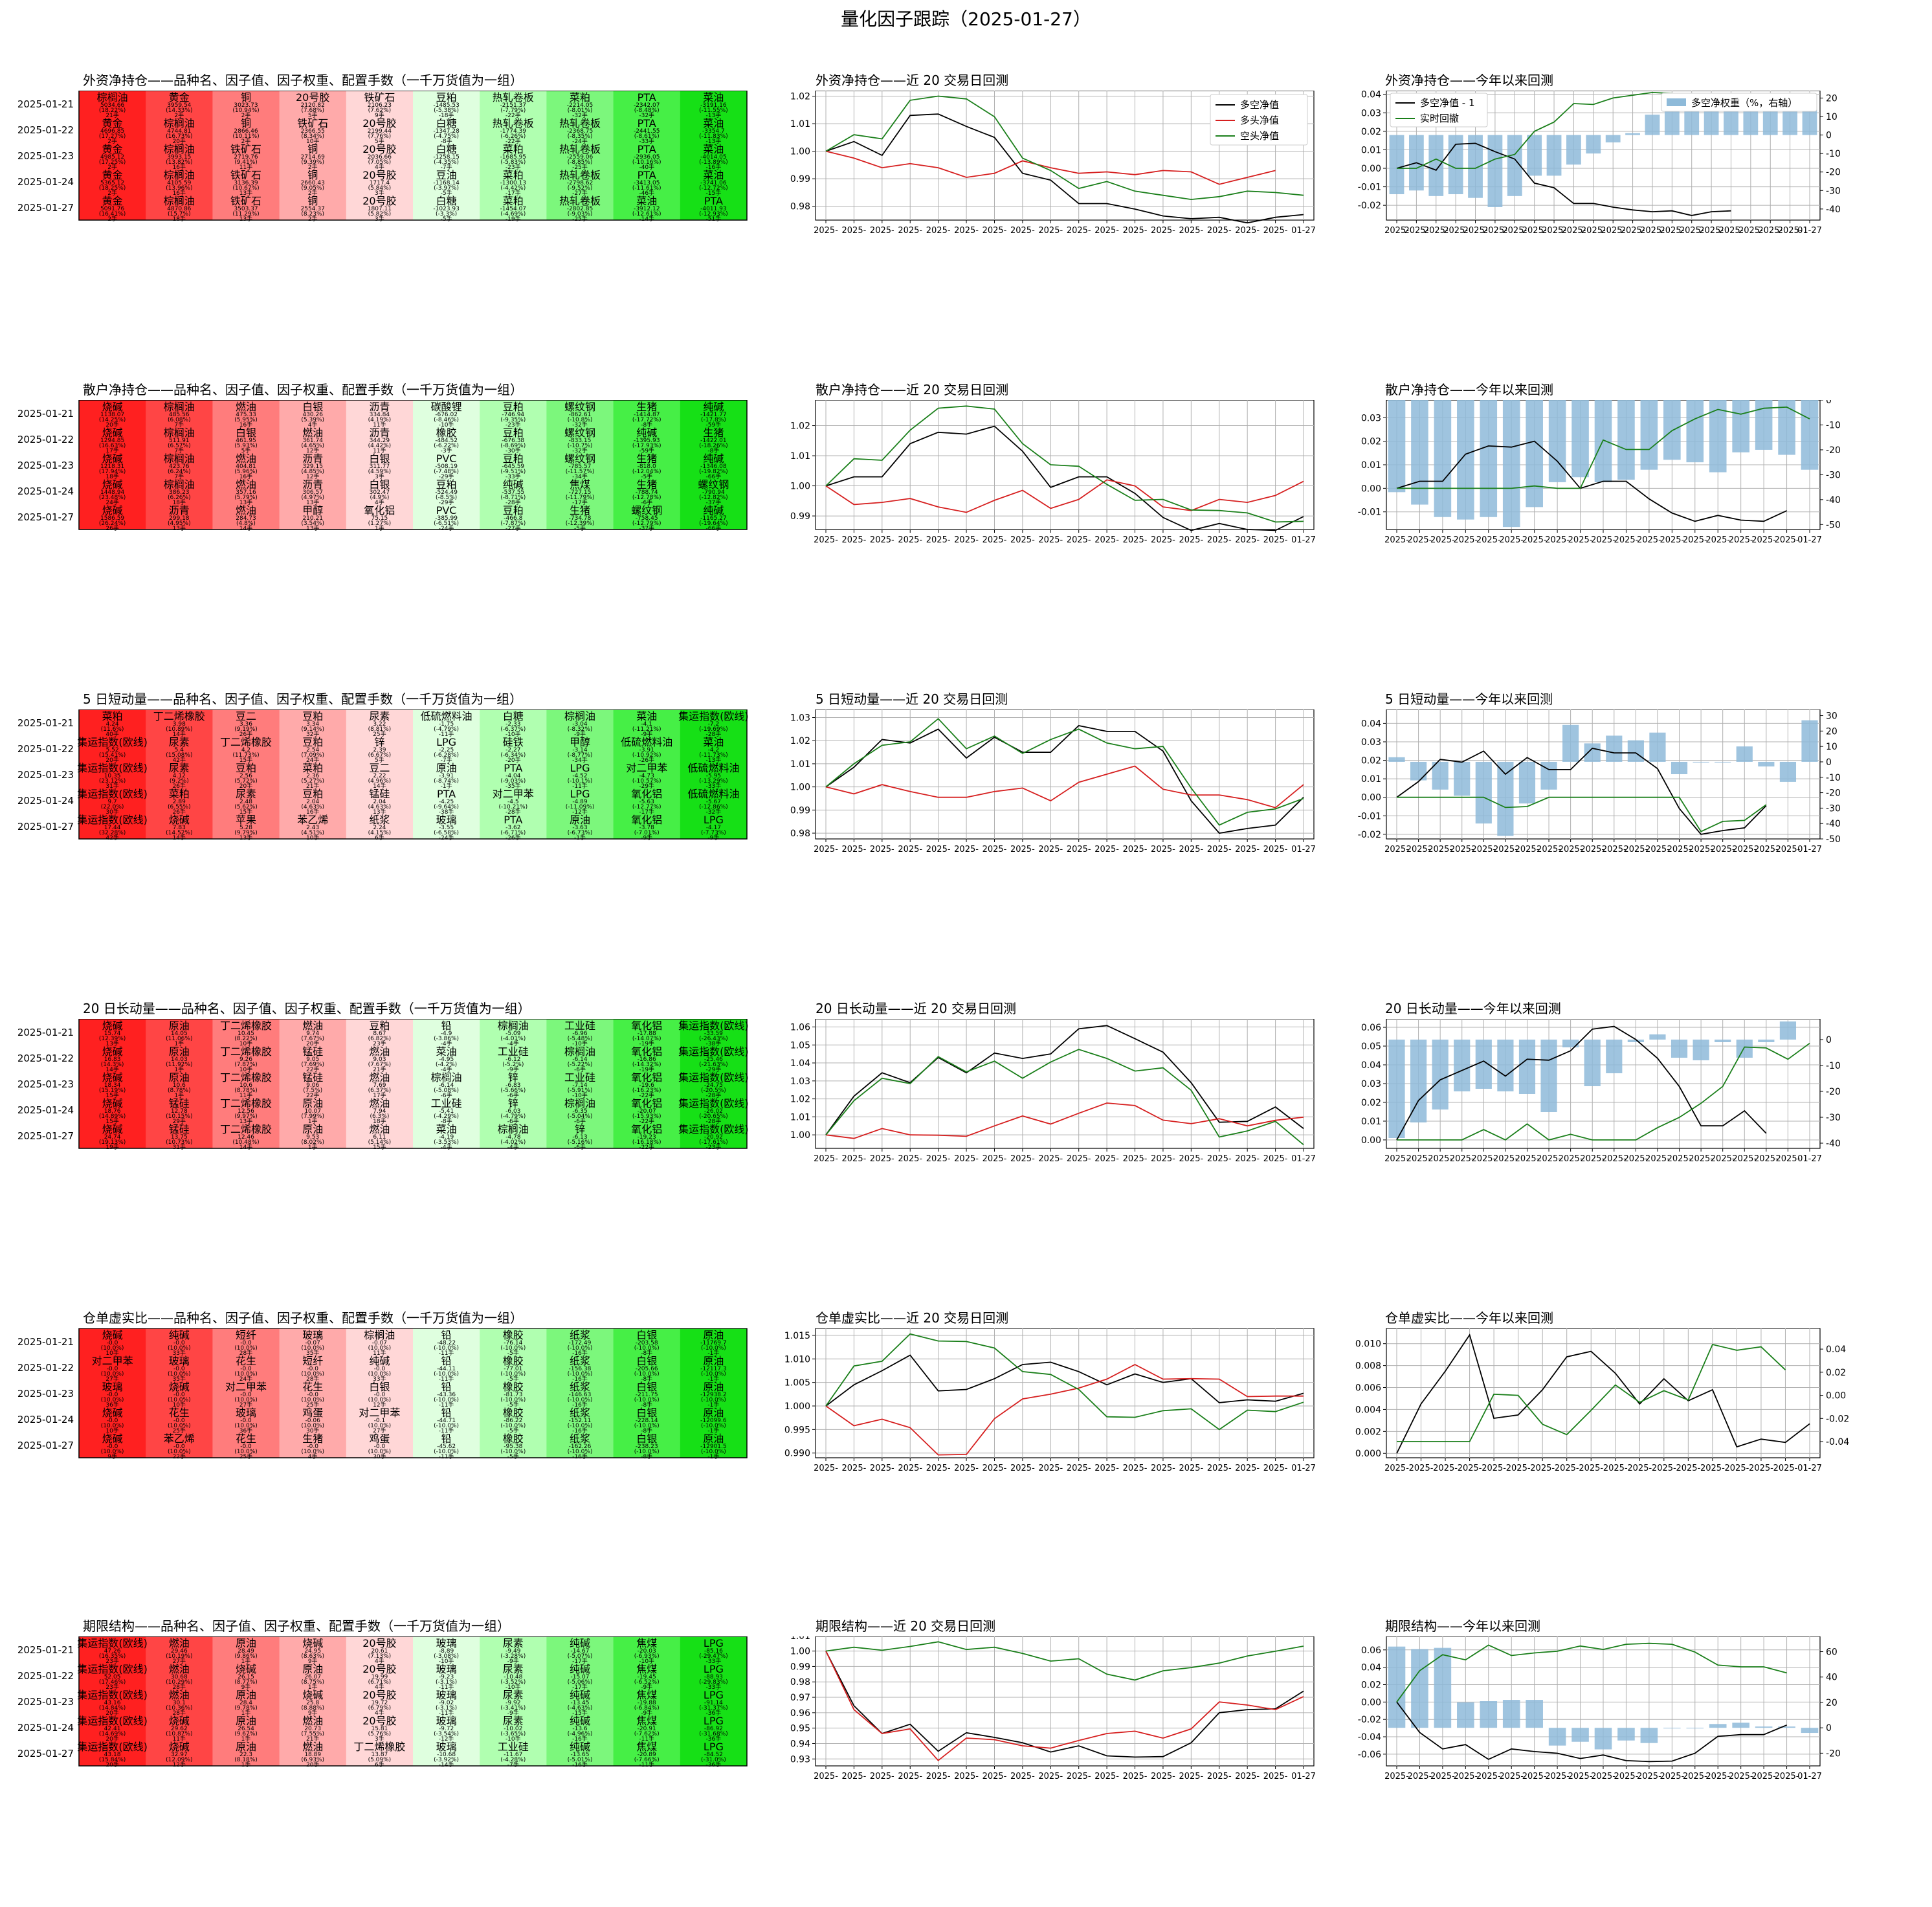 The image size is (1932, 1907). I want to click on y2-tick-label: -0.04, so click(1837, 1442).